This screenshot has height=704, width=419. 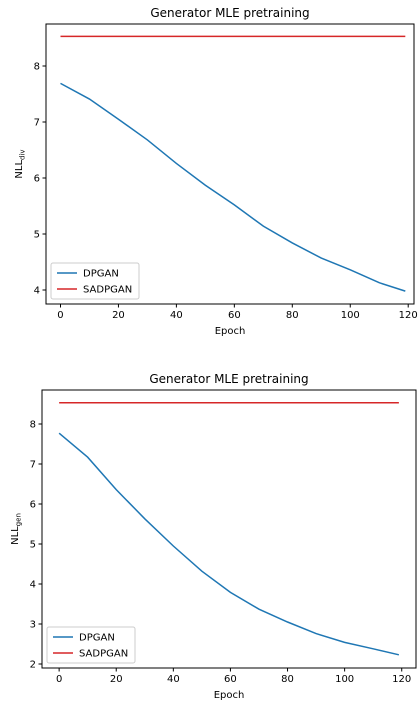 I want to click on y-axis-title-subscript: div, so click(x=23, y=154).